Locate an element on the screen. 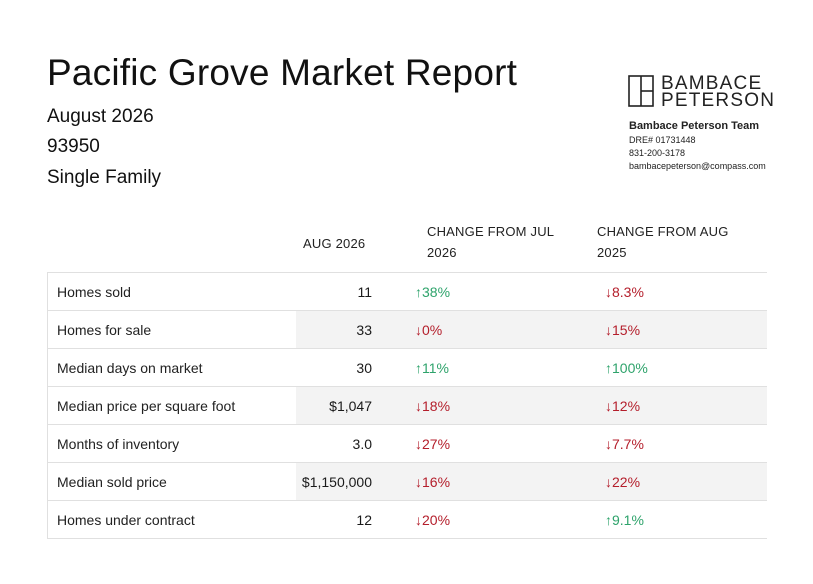 The image size is (813, 584). row-label: Median sold price is located at coordinates (171, 481).